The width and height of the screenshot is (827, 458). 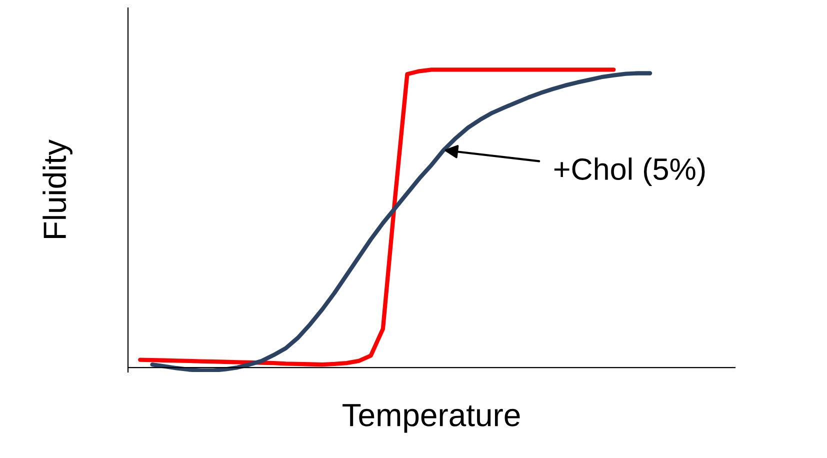 I want to click on x-axis-title: Temperature, so click(x=431, y=418).